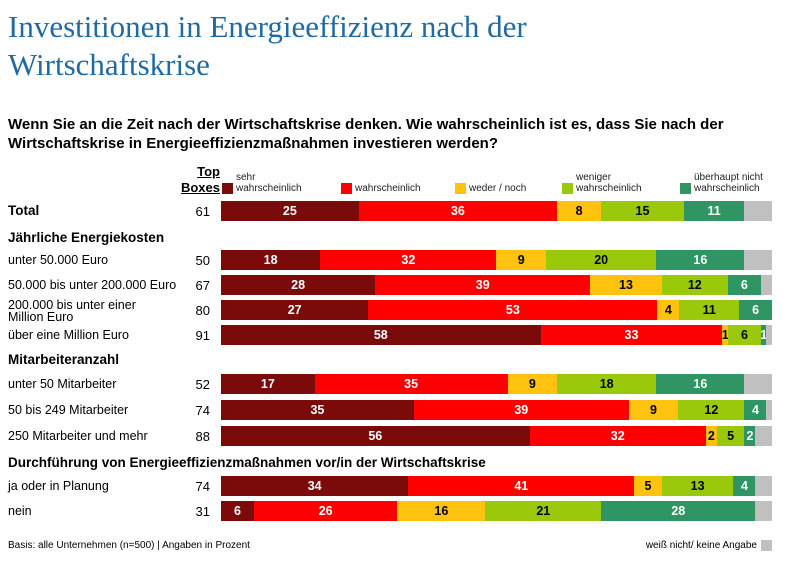  What do you see at coordinates (202, 285) in the screenshot?
I see `top-boxes-value: 67` at bounding box center [202, 285].